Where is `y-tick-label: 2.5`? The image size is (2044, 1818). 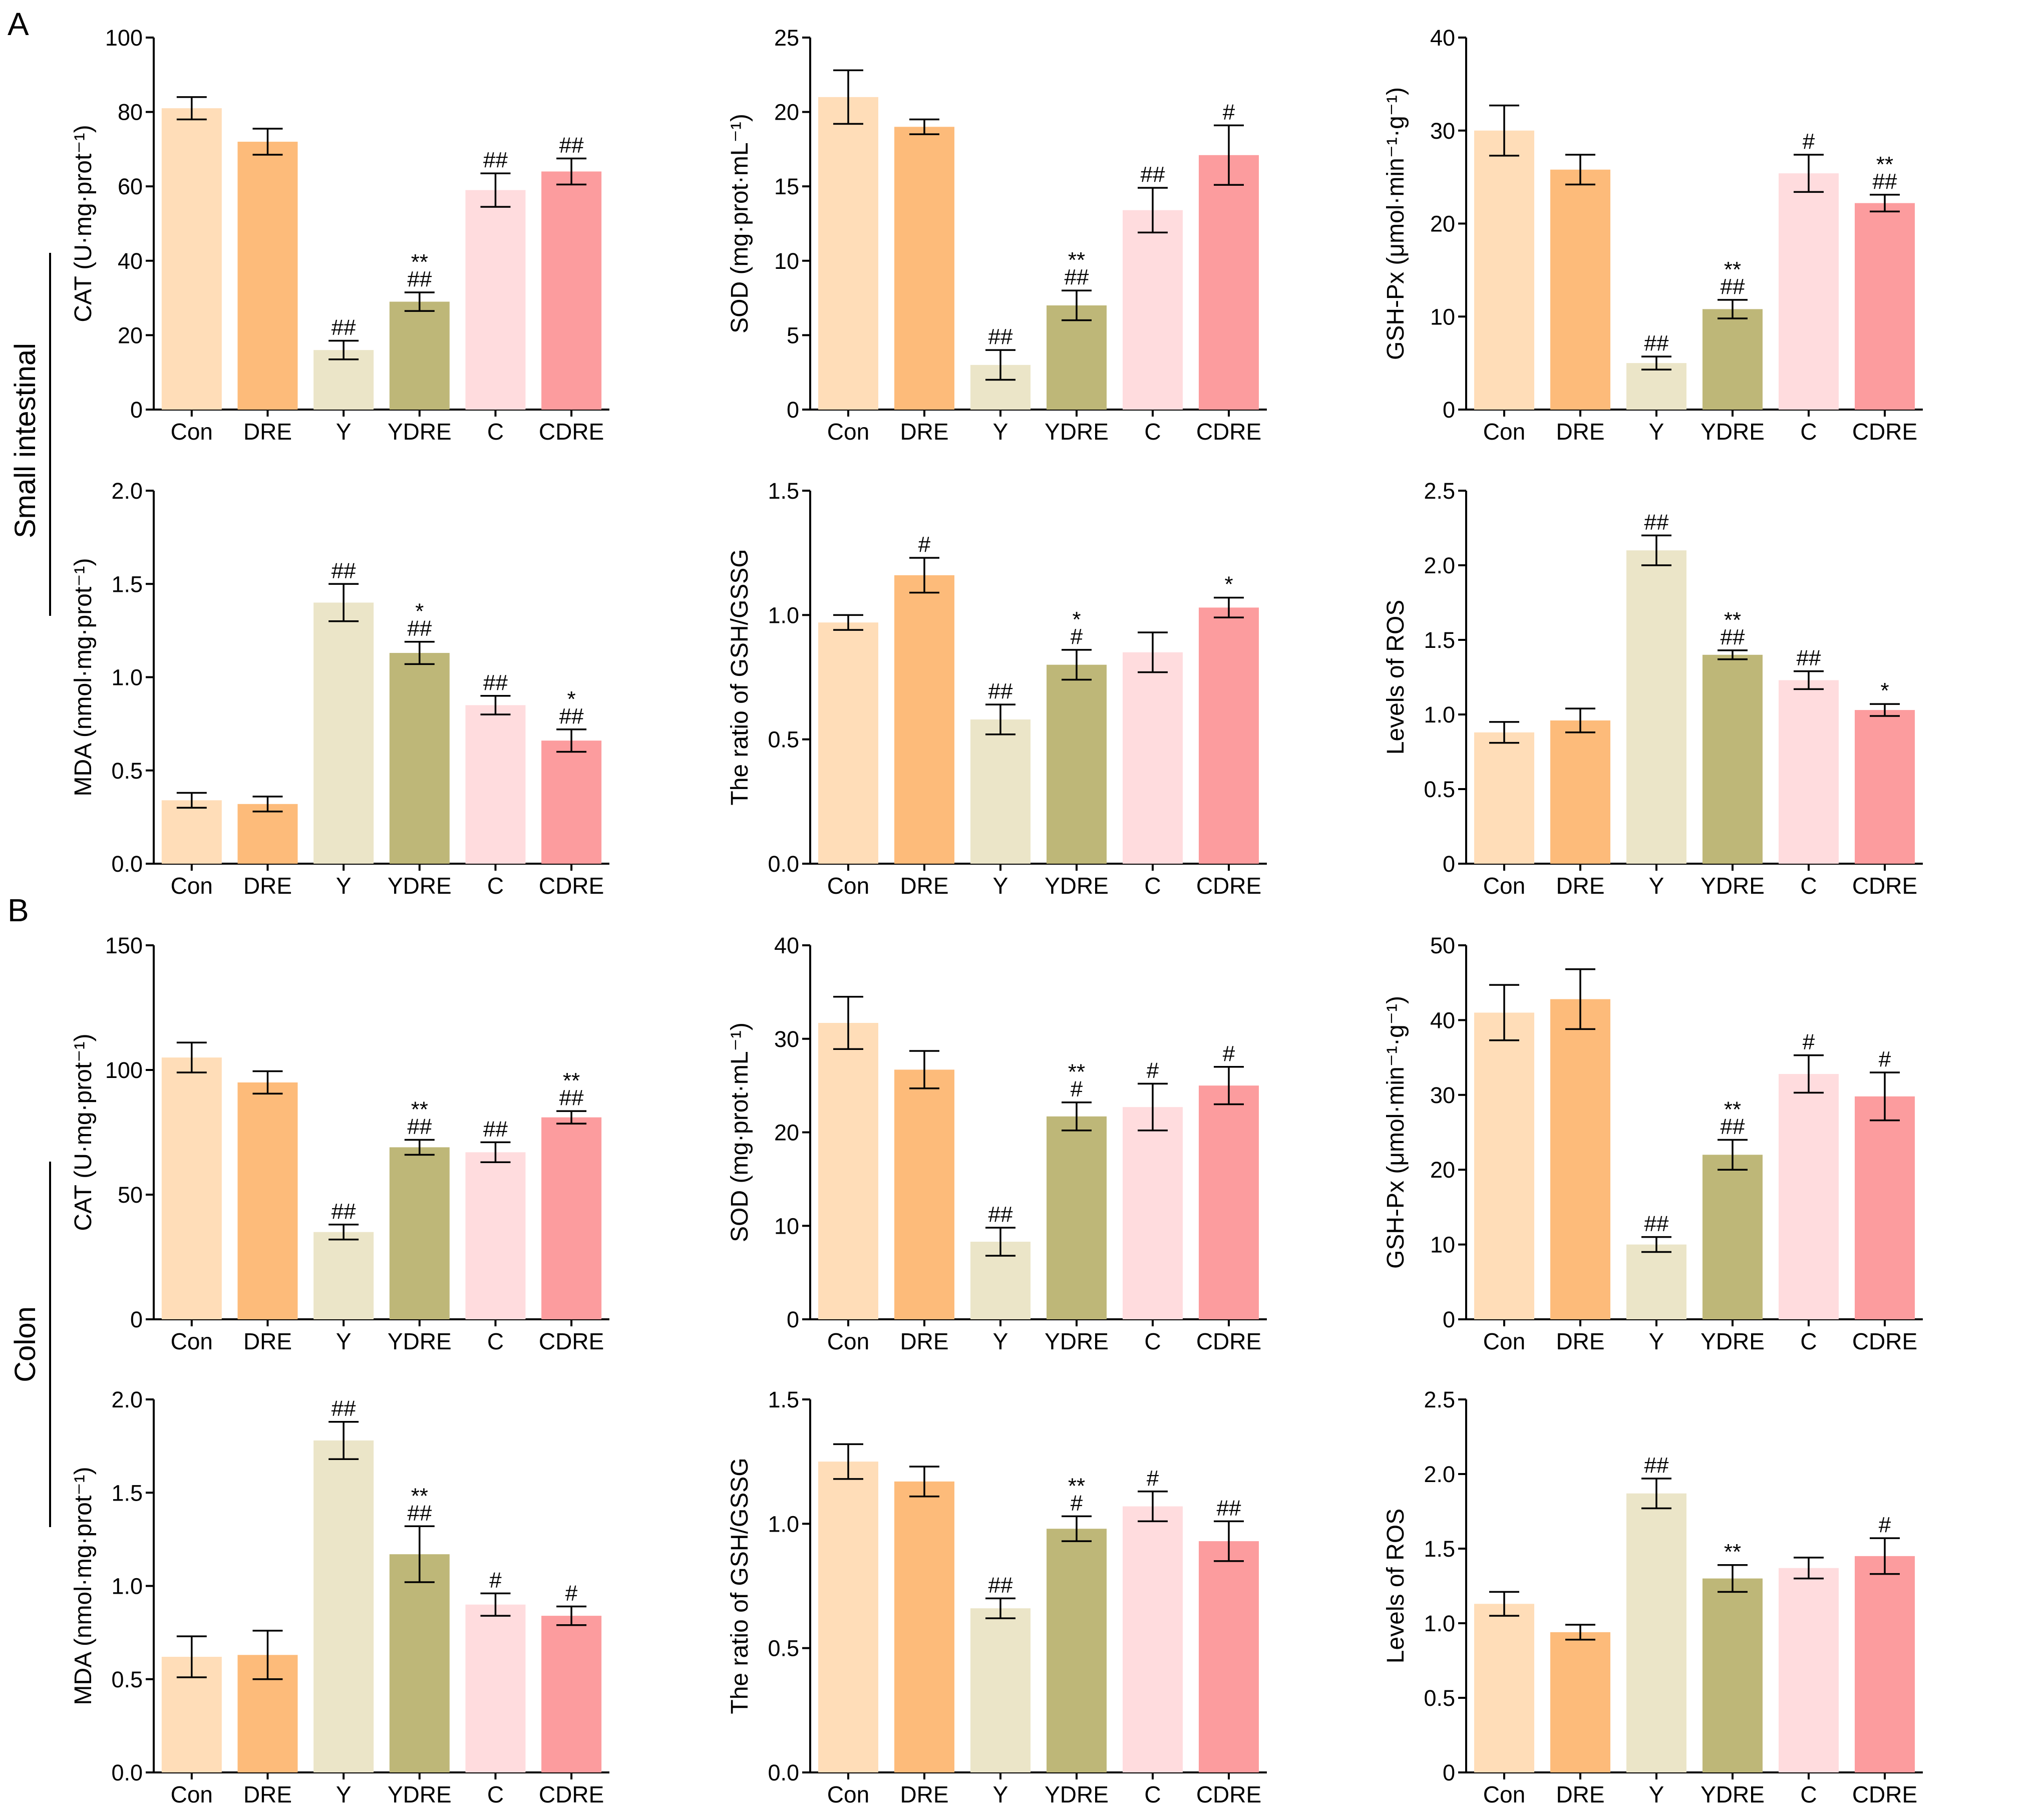 y-tick-label: 2.5 is located at coordinates (1439, 1399).